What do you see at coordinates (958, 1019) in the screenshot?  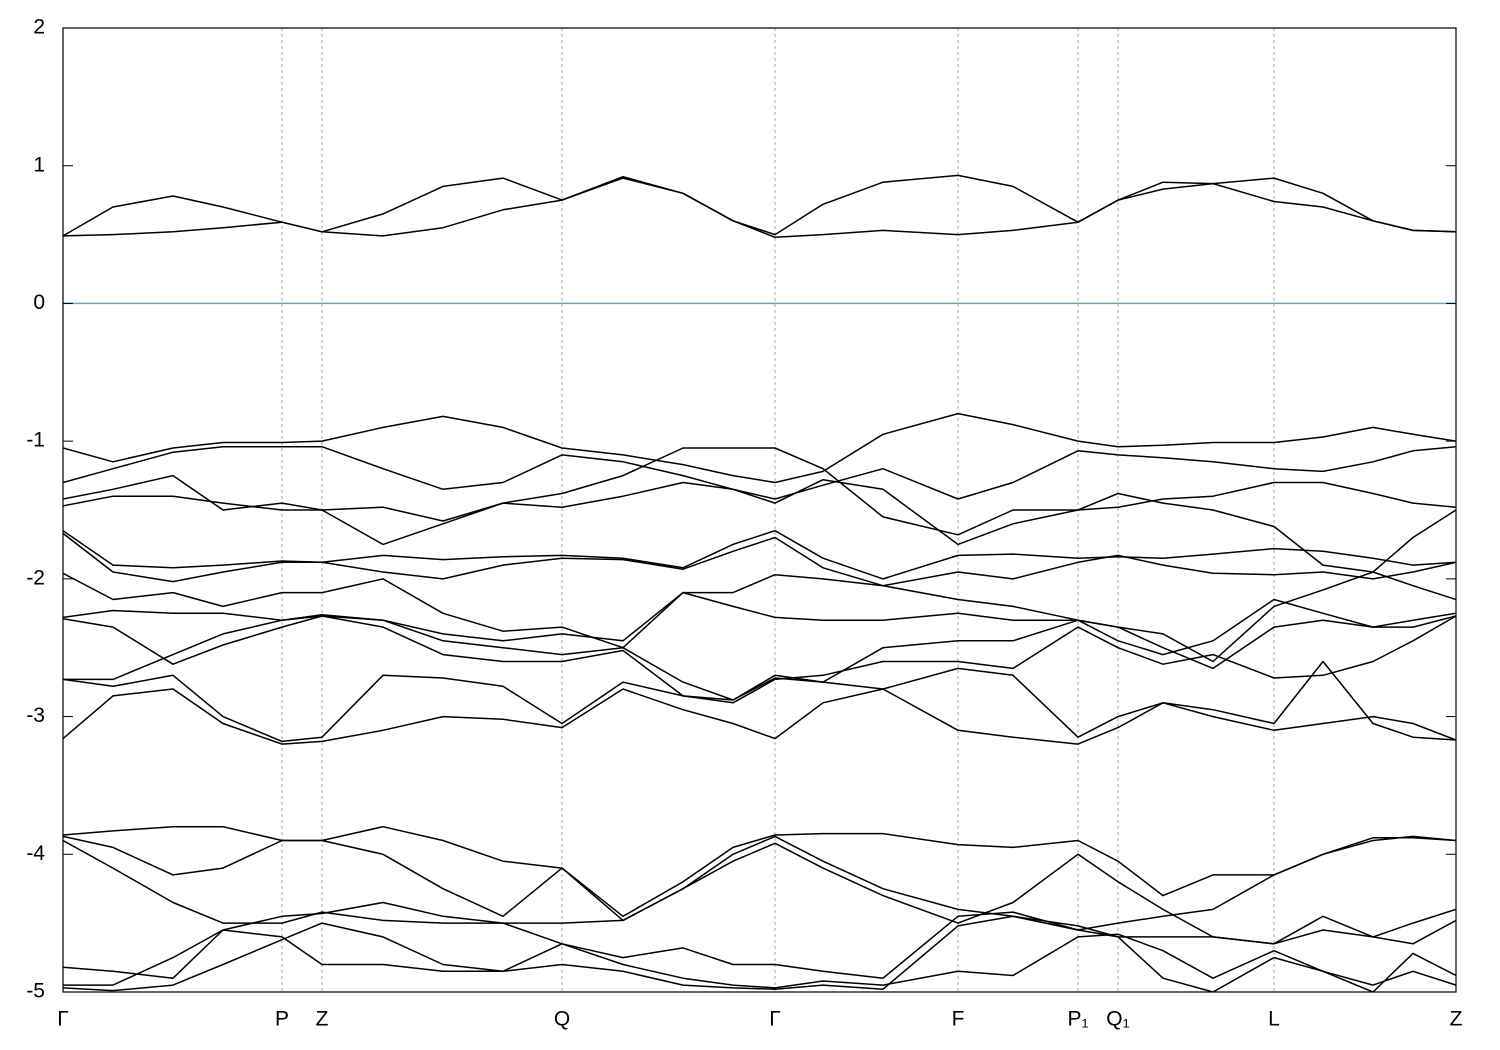 I see `x-tick-label: F` at bounding box center [958, 1019].